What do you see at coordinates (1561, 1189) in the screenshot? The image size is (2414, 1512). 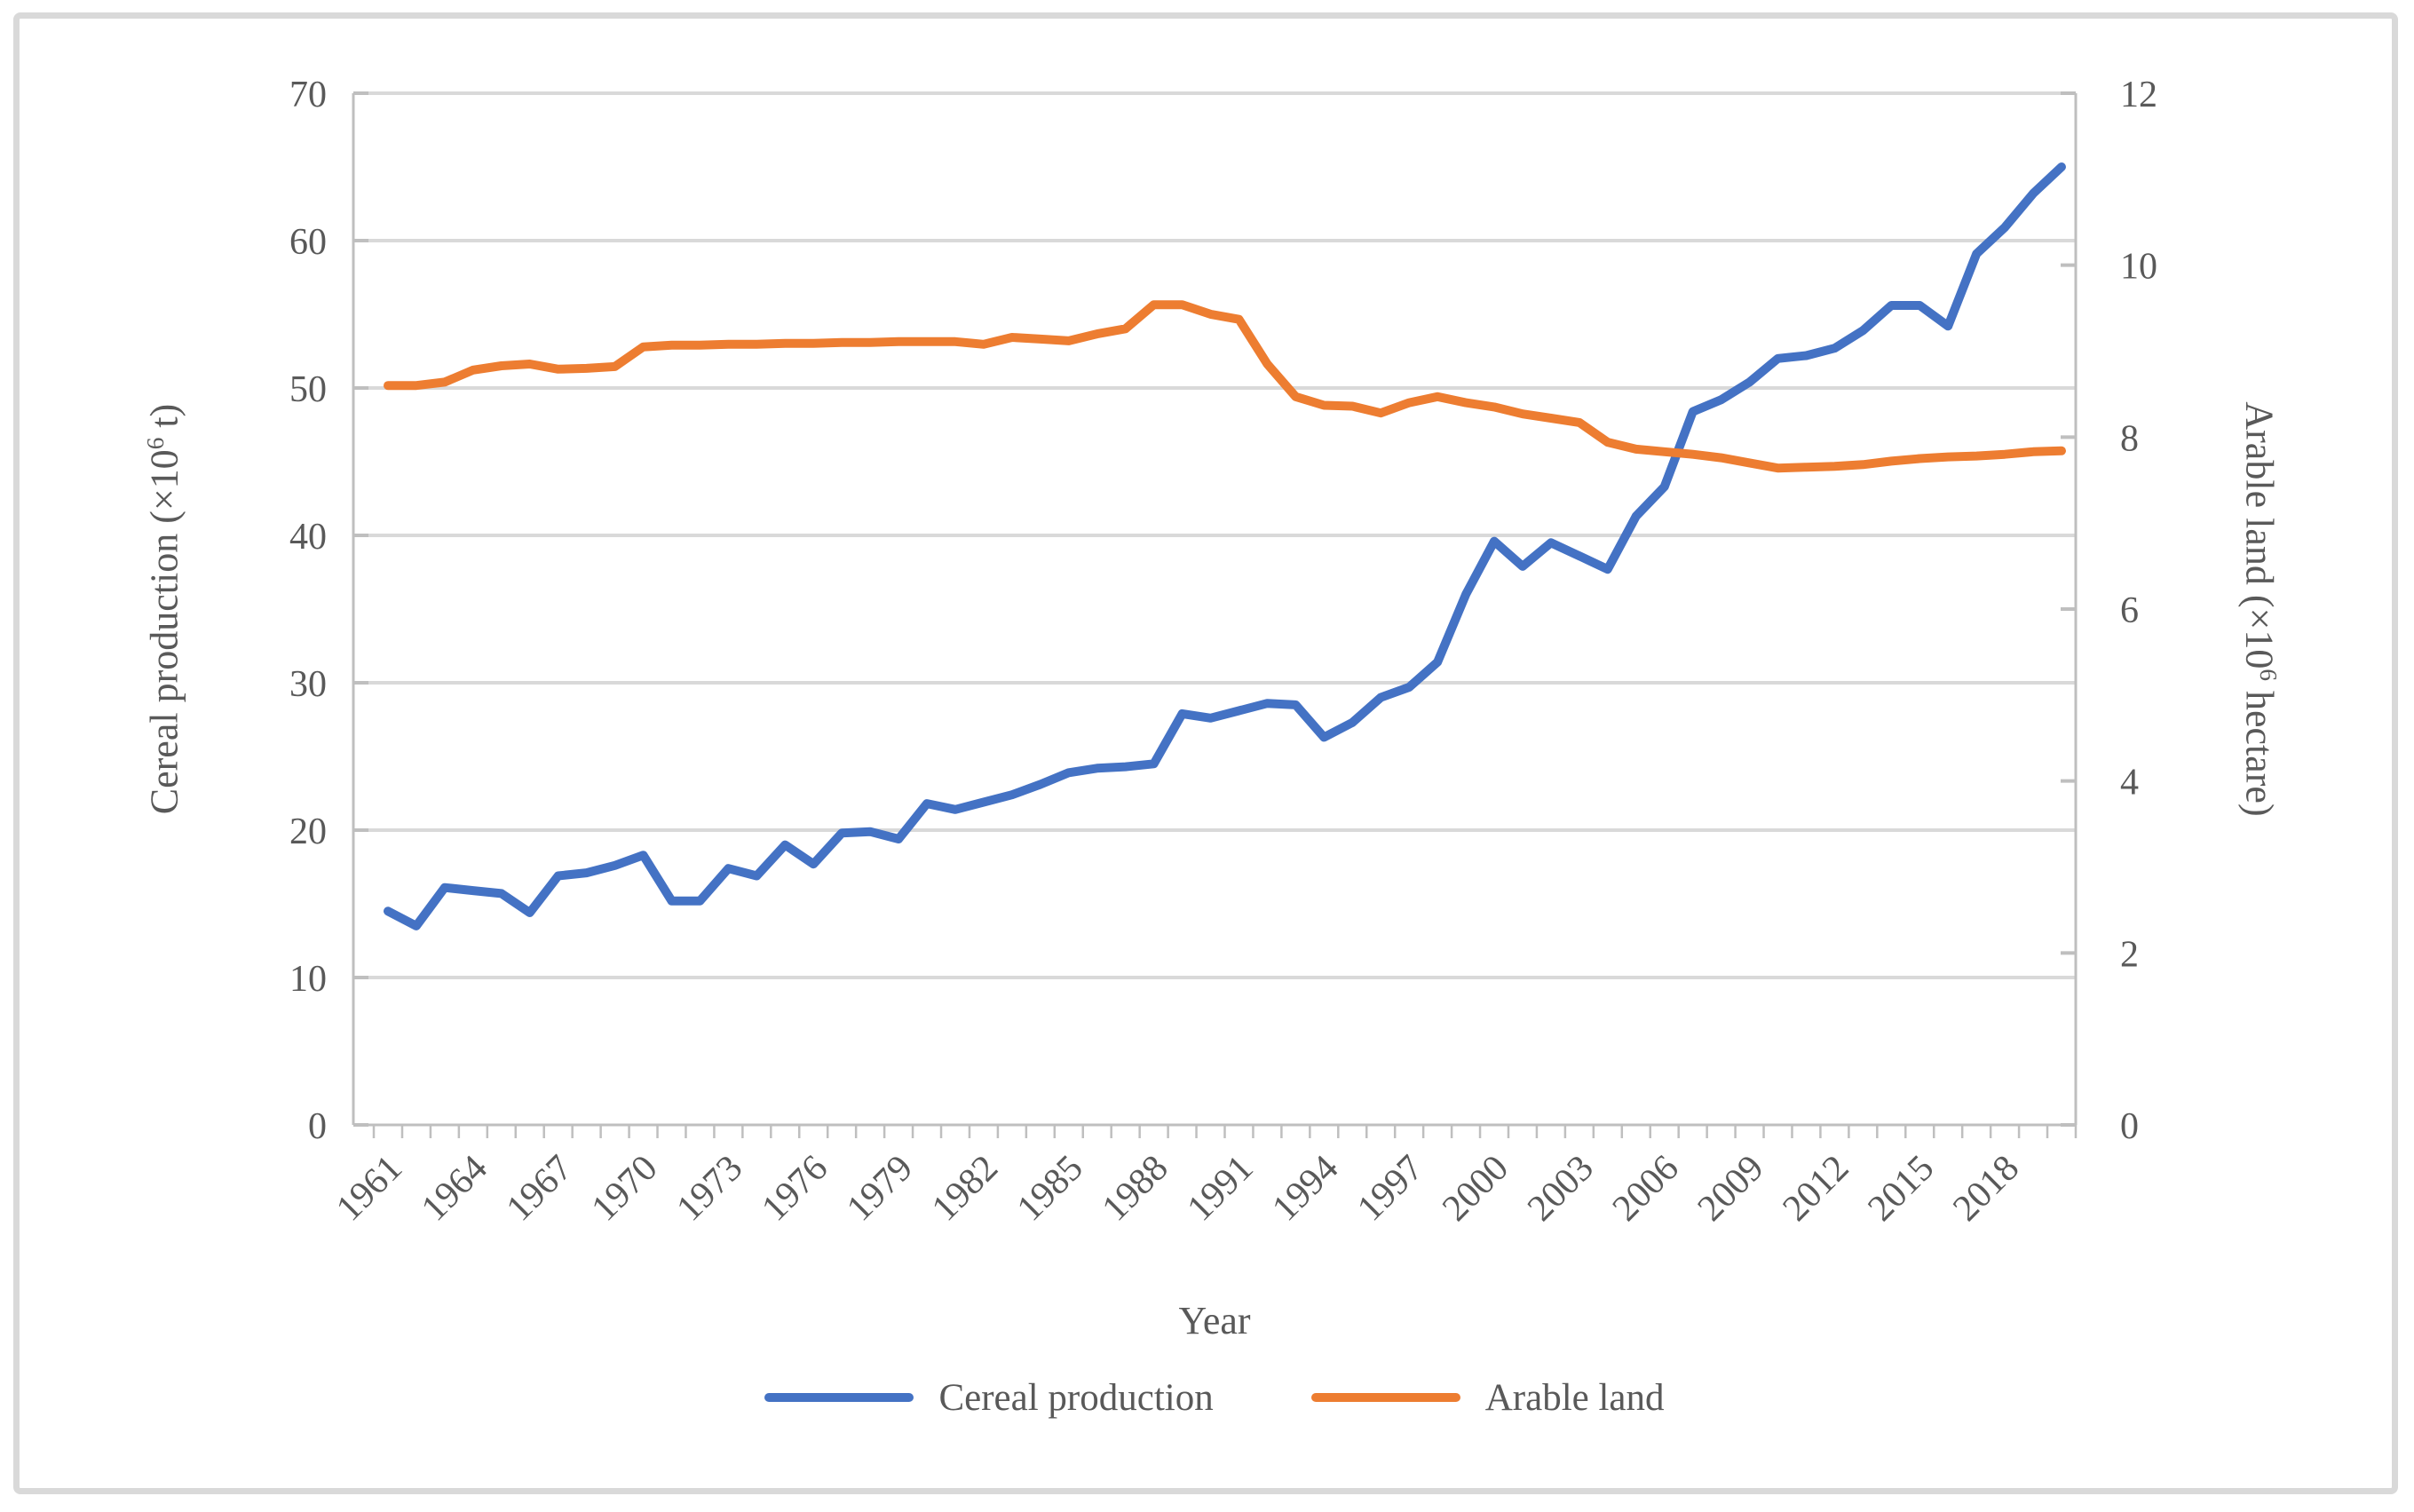 I see `x-tick-label: 2003` at bounding box center [1561, 1189].